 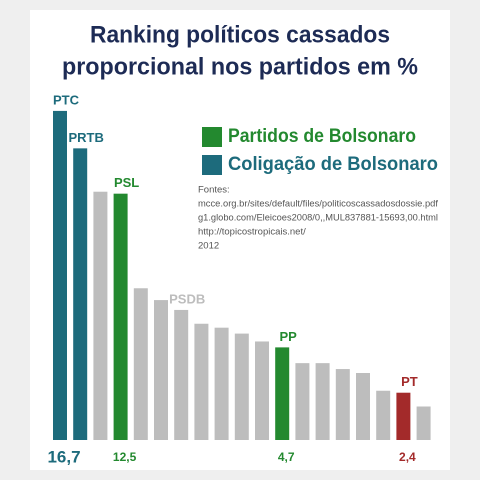 What do you see at coordinates (86, 137) in the screenshot?
I see `bar-label: PRTB` at bounding box center [86, 137].